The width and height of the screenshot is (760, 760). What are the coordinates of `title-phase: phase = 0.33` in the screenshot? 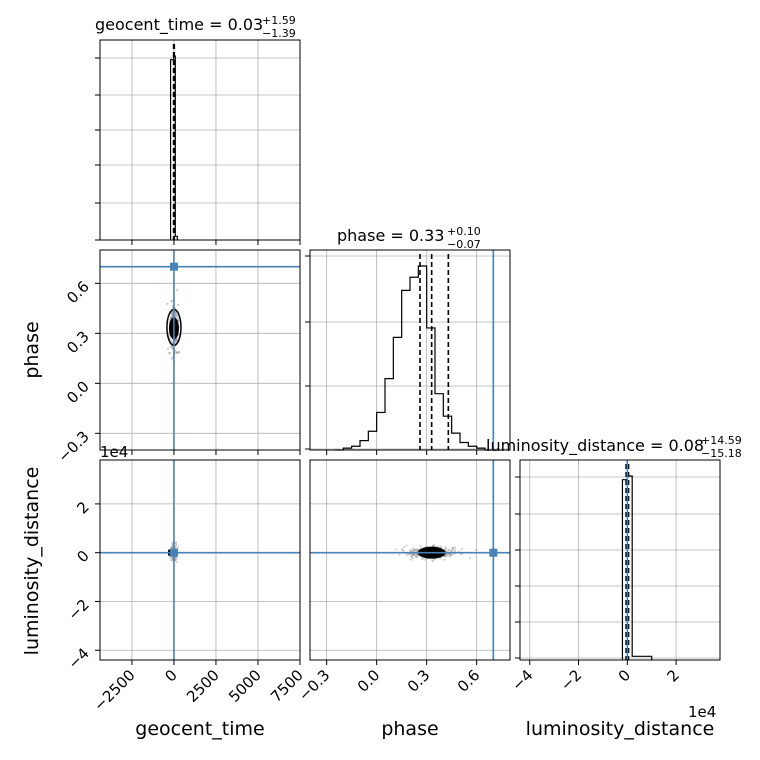 It's located at (390, 235).